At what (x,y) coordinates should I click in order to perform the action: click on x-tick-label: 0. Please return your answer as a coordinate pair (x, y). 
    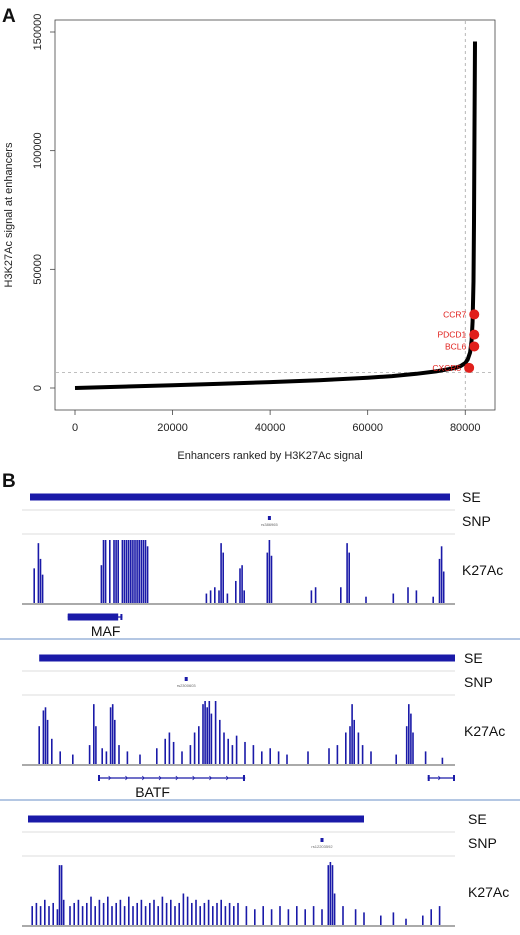
    Looking at the image, I should click on (75, 428).